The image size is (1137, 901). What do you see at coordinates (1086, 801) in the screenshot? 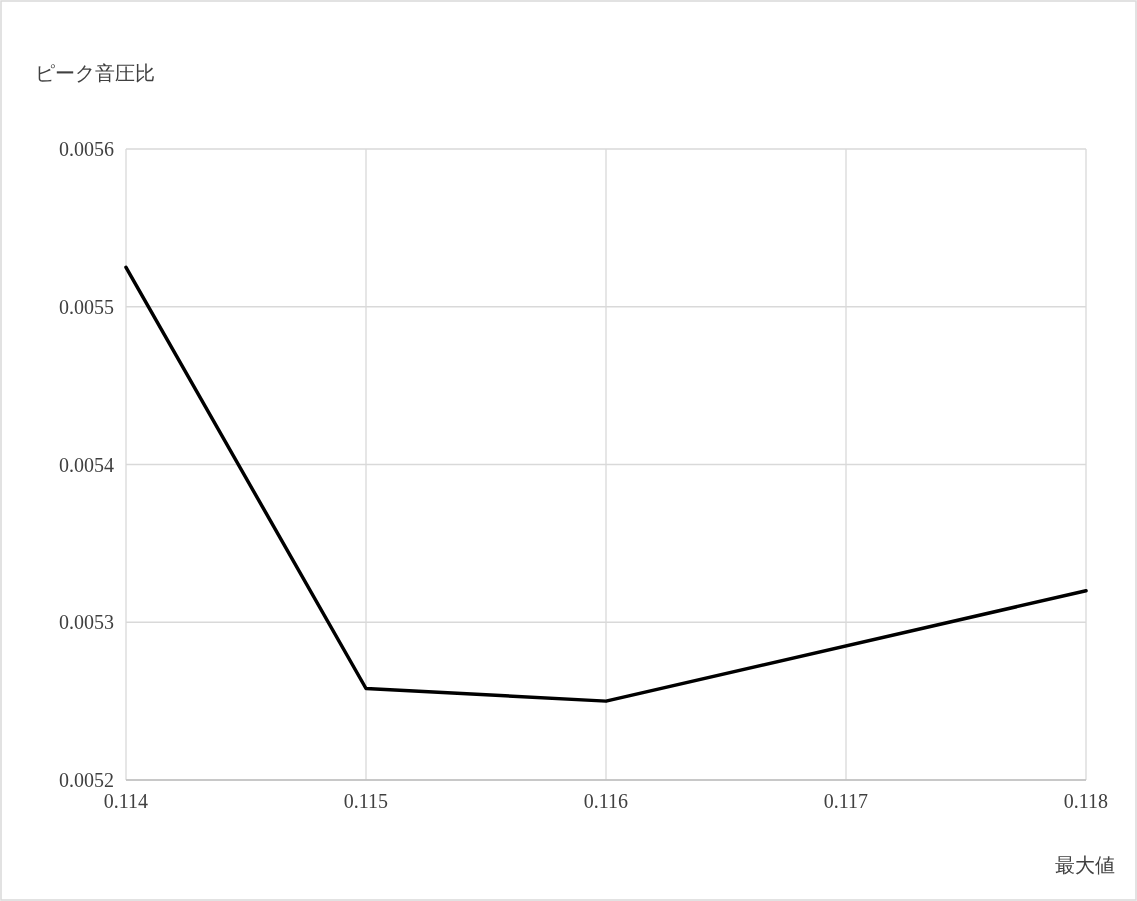
I see `x-tick-label: 0.118` at bounding box center [1086, 801].